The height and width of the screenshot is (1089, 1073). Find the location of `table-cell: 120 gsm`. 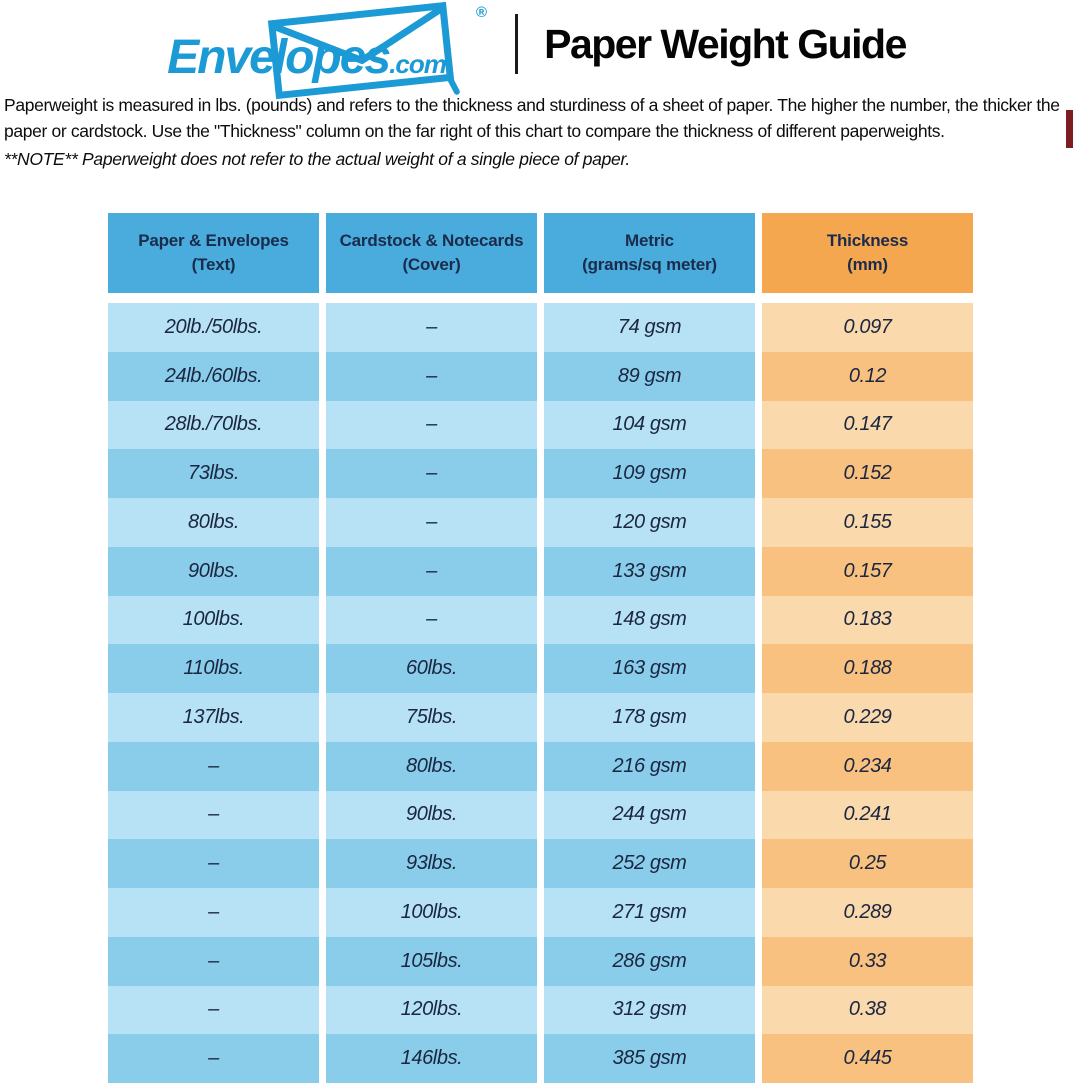

table-cell: 120 gsm is located at coordinates (649, 522).